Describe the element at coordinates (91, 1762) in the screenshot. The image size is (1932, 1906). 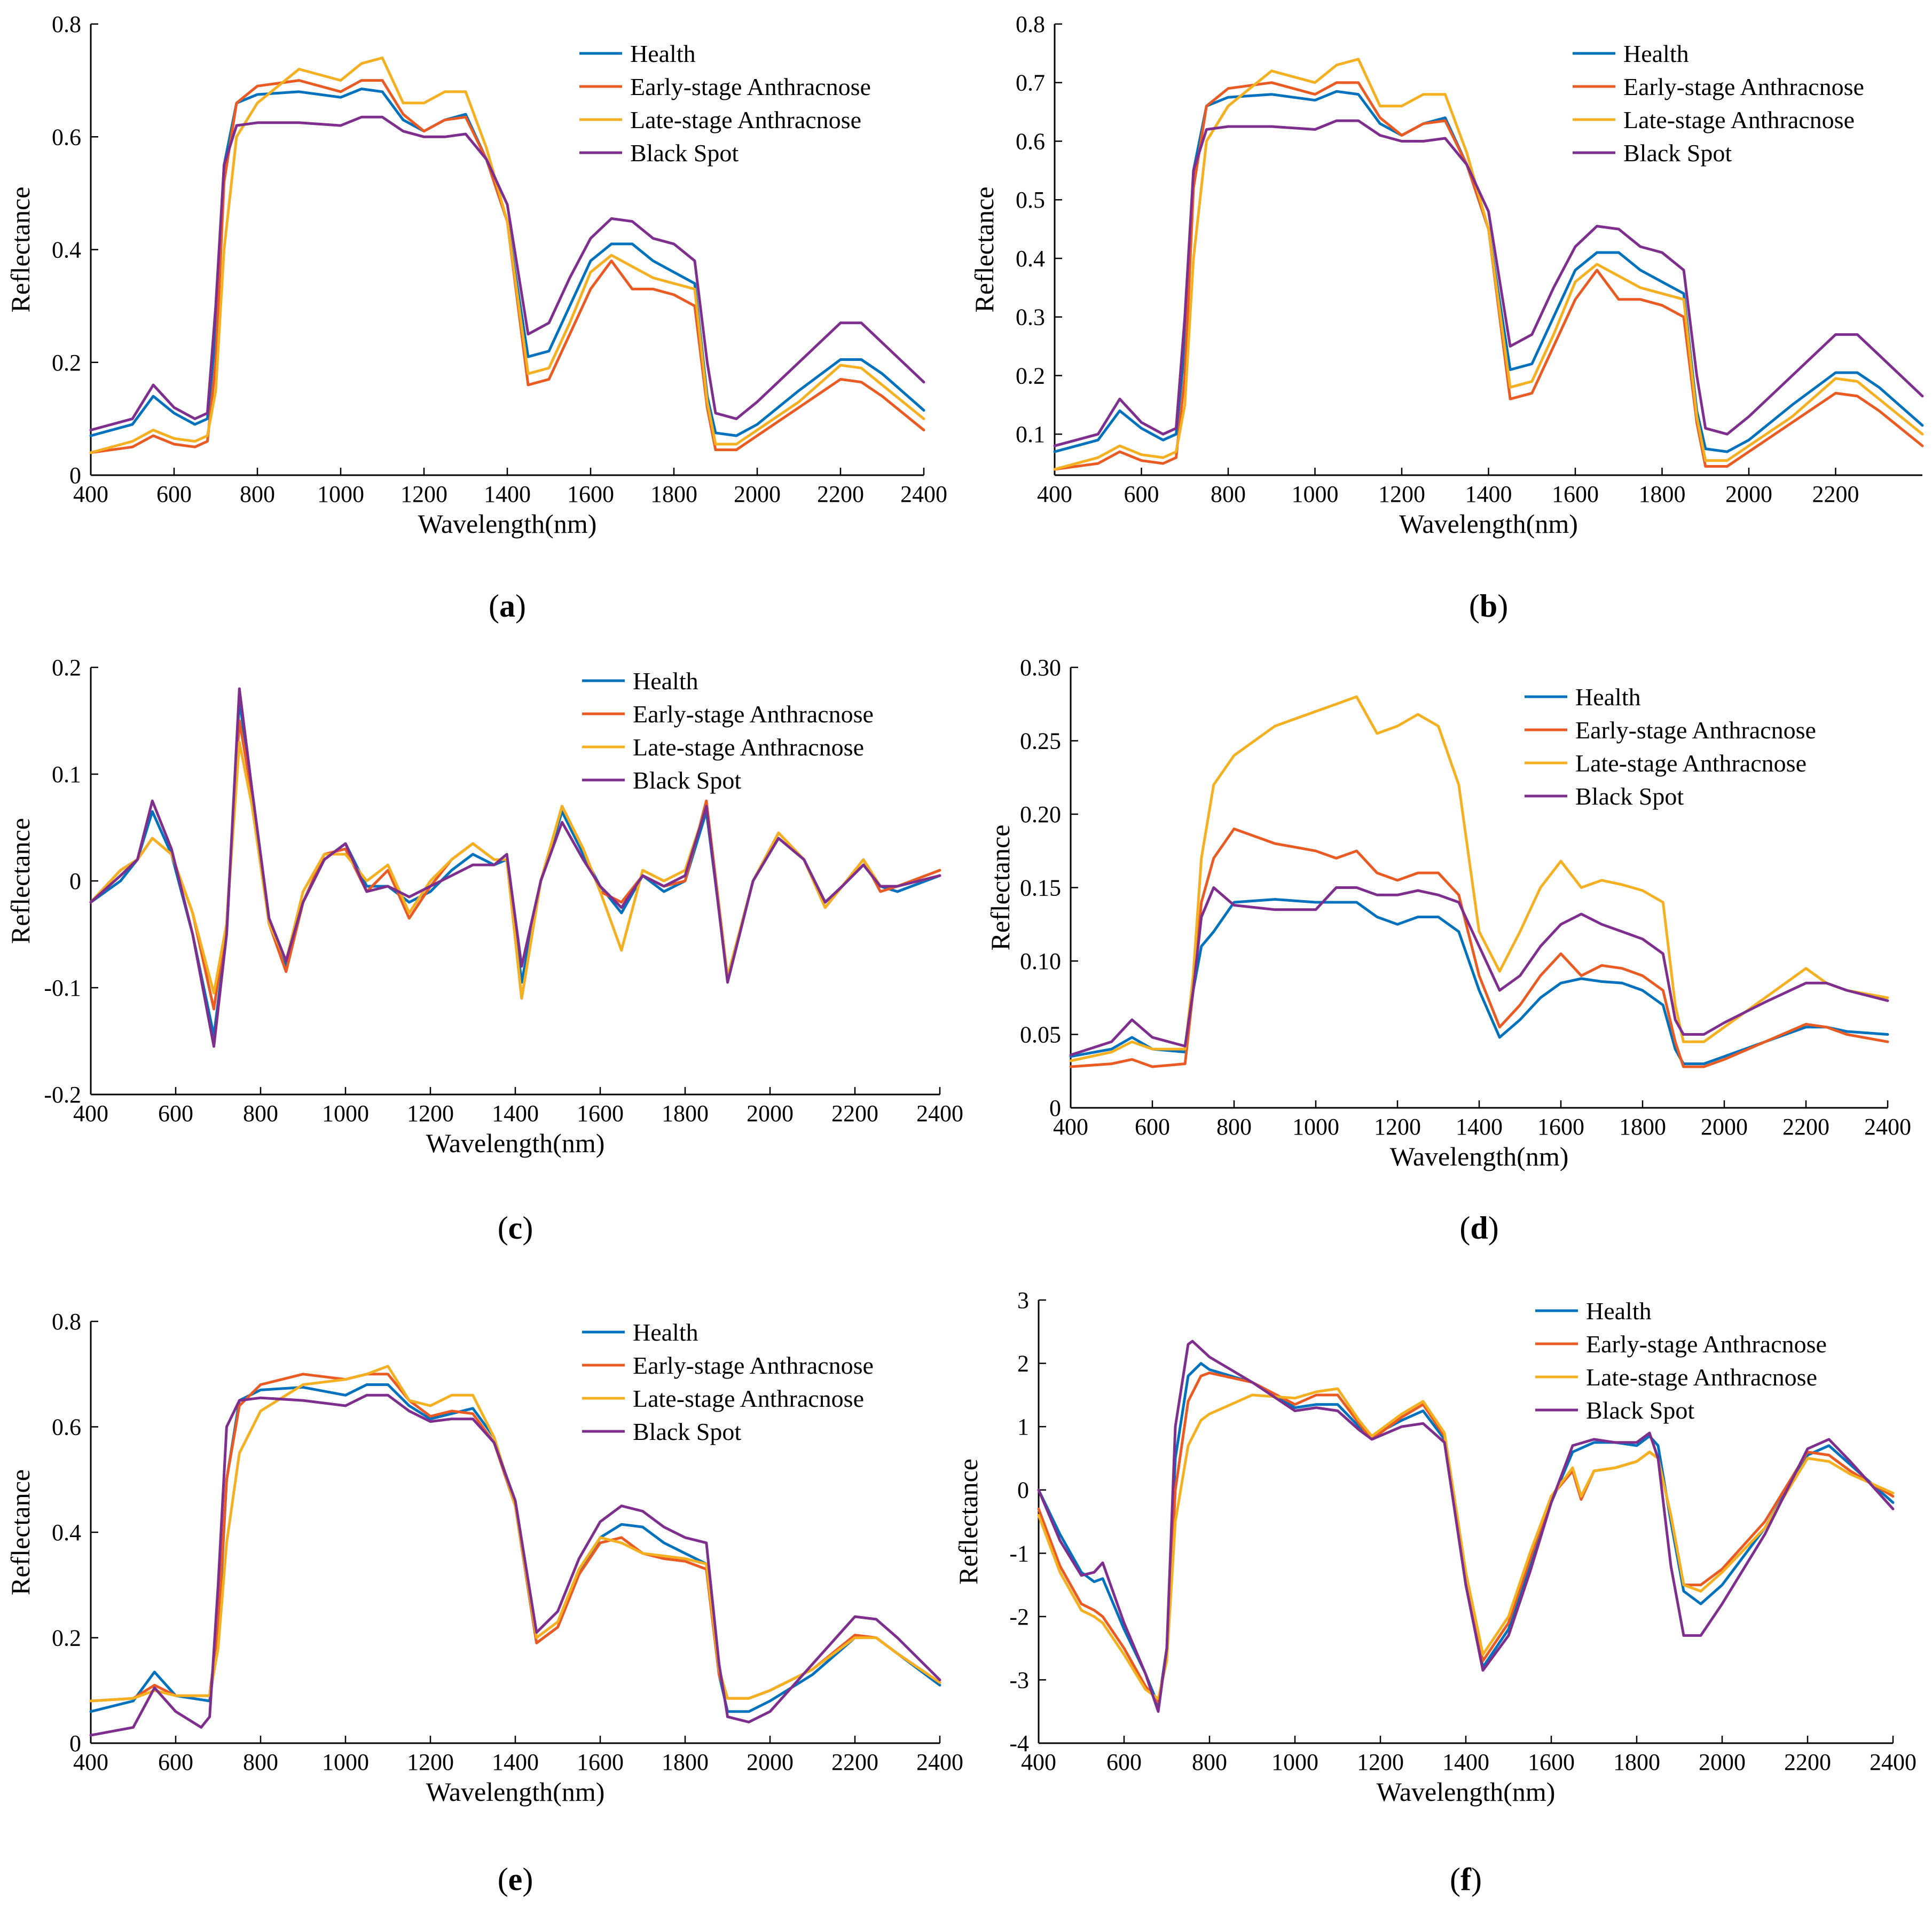
I see `x-tick-label: 400` at that location.